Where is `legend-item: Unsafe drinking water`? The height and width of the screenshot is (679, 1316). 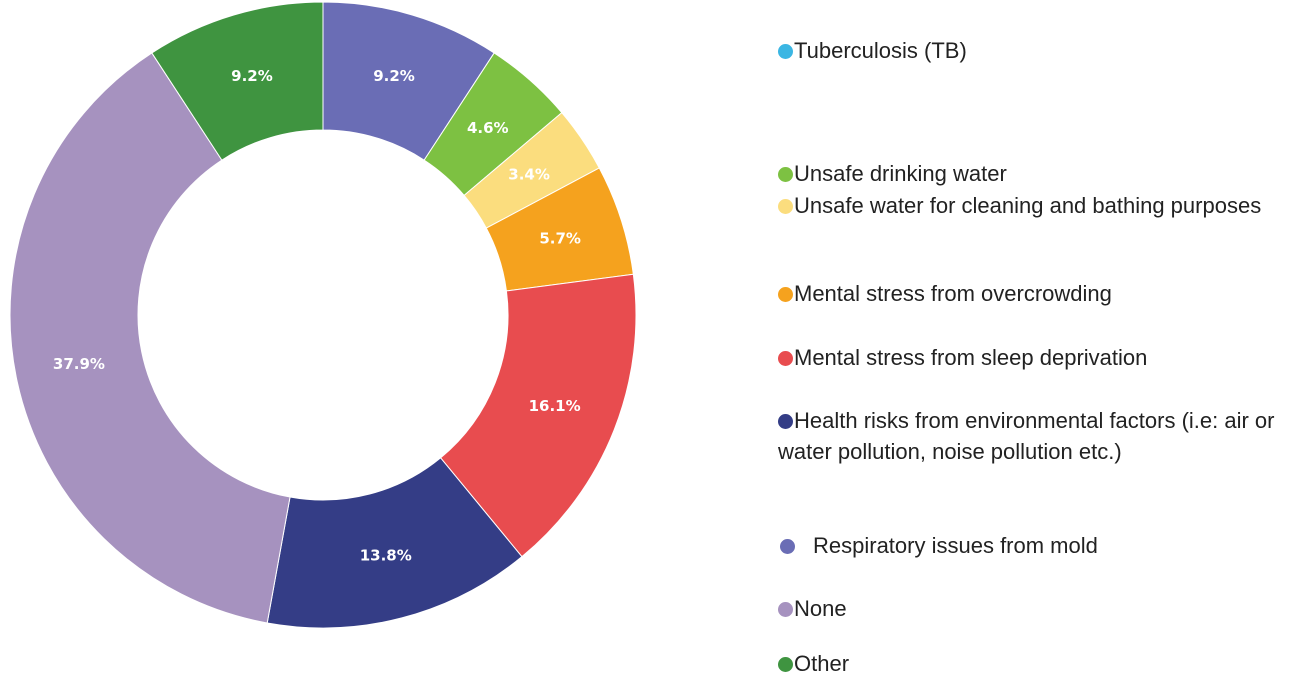
legend-item: Unsafe drinking water is located at coordinates (1038, 173).